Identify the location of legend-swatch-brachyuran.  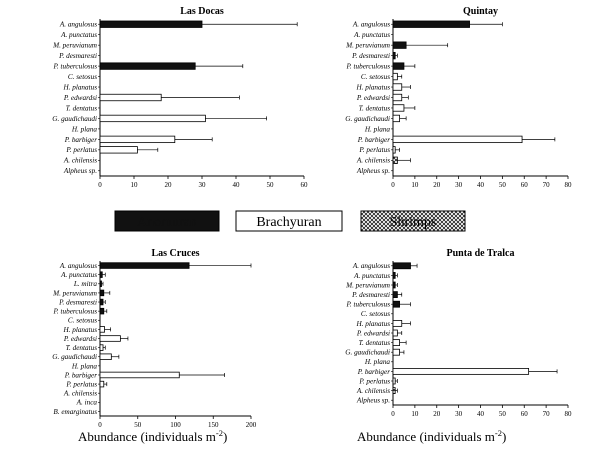
(289, 221).